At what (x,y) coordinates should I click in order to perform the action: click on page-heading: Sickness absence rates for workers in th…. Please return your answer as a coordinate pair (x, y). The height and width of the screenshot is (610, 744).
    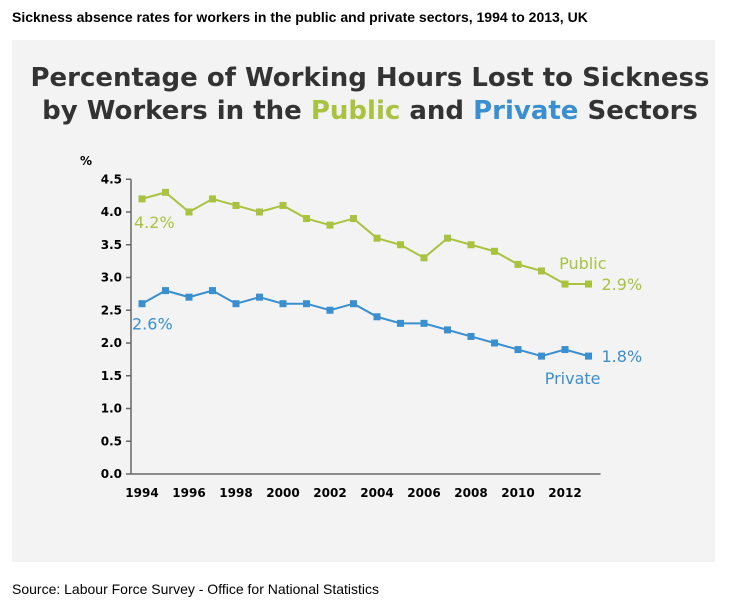
    Looking at the image, I should click on (300, 17).